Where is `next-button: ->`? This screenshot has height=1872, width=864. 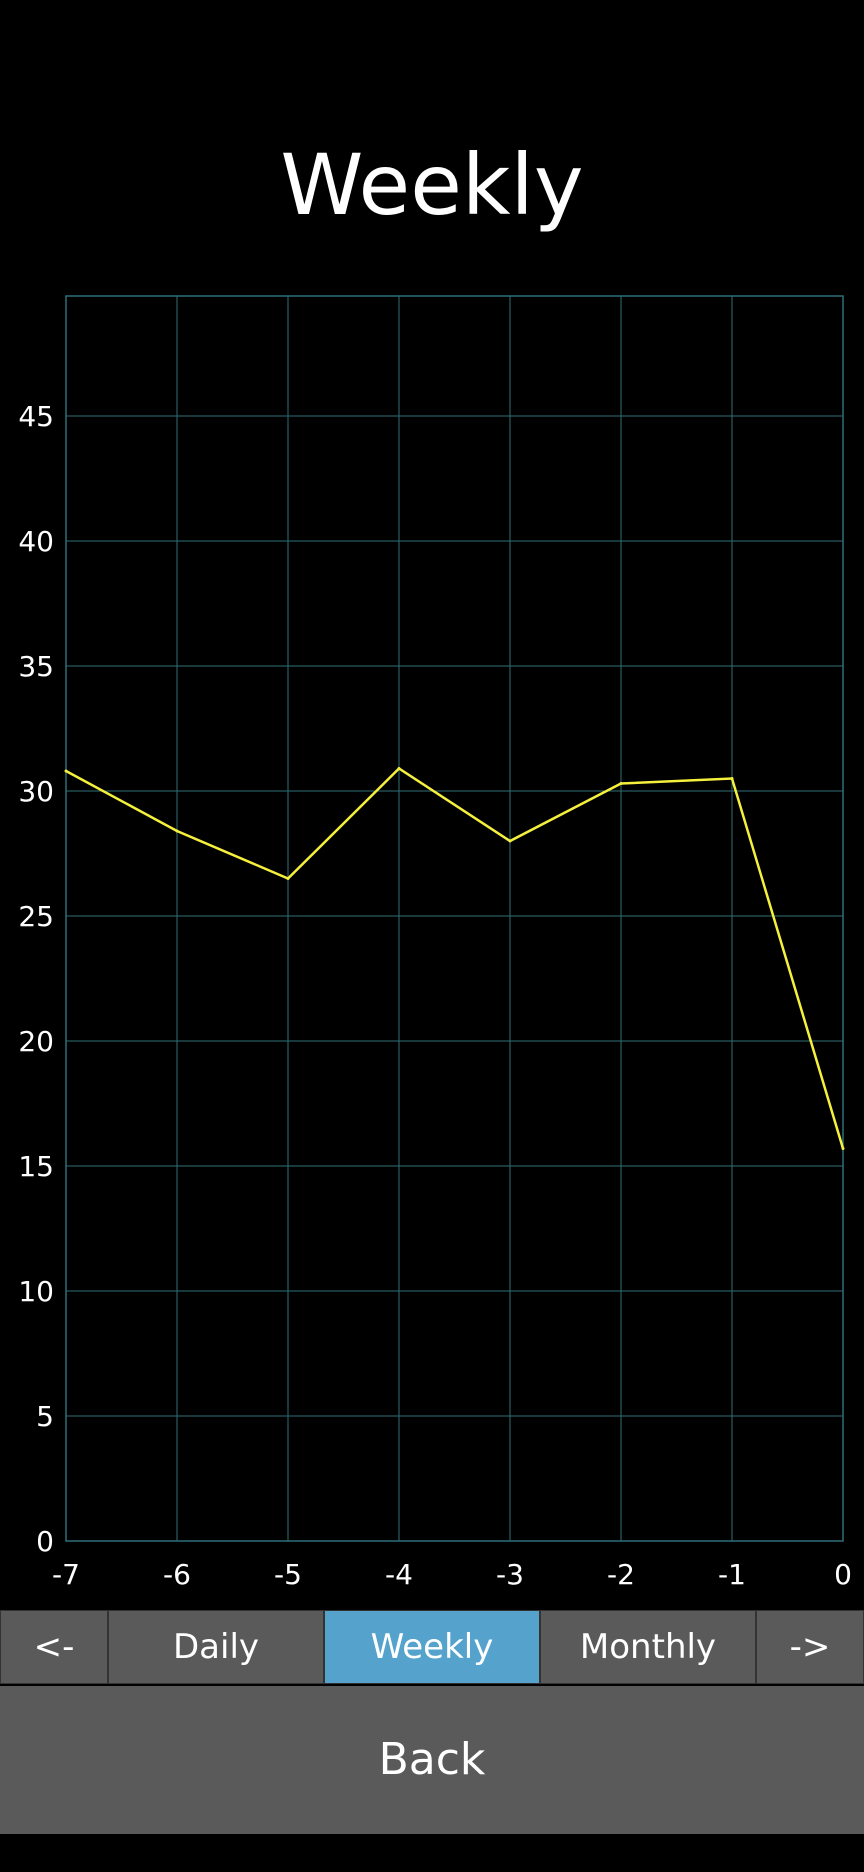 next-button: -> is located at coordinates (810, 1647).